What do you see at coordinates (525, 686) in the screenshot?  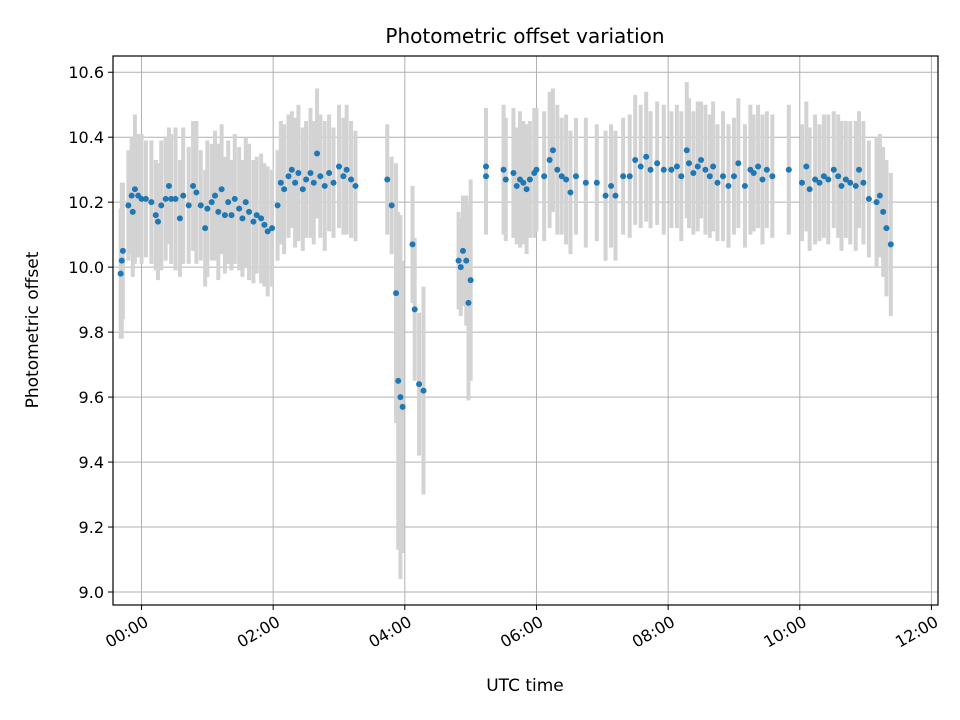 I see `x-axis-label: UTC time` at bounding box center [525, 686].